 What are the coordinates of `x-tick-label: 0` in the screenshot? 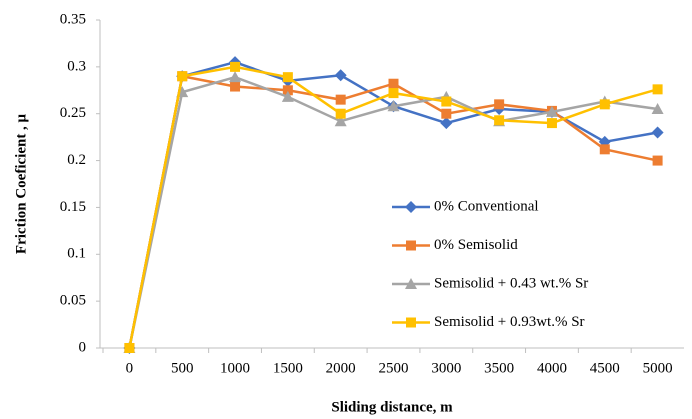 It's located at (130, 368).